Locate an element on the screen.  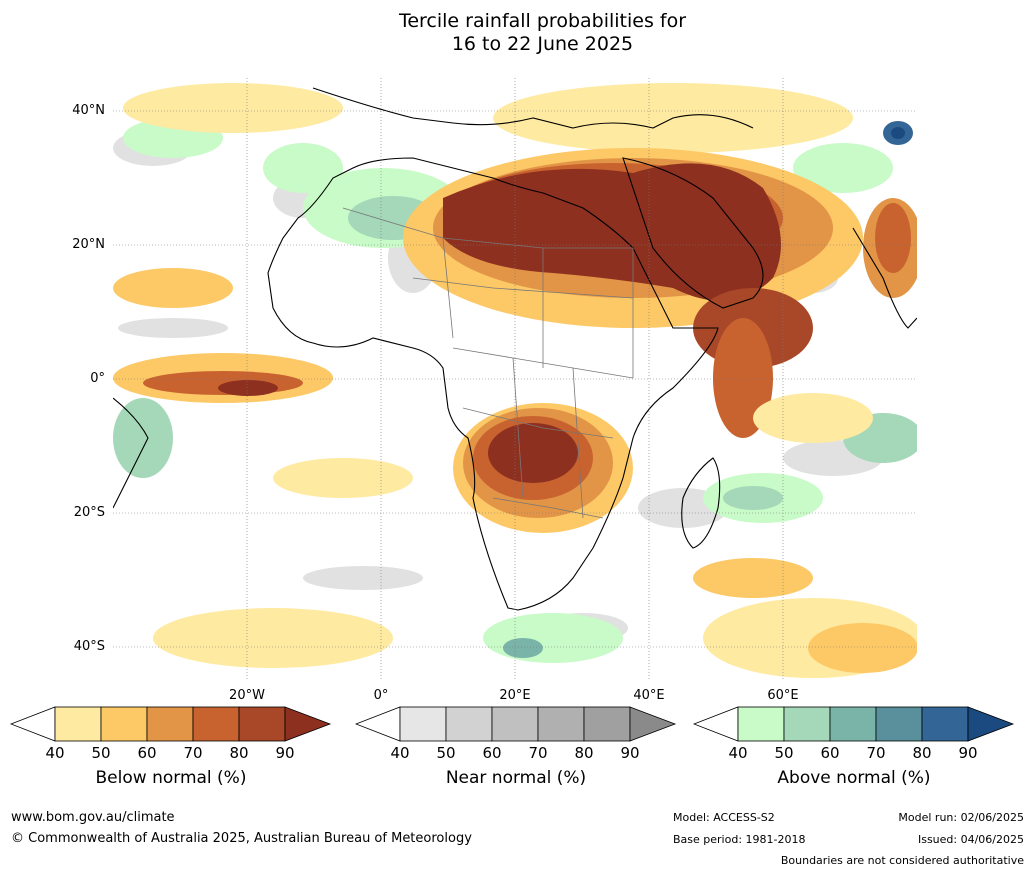
below-colorbar-upper-tip is located at coordinates (308, 724).